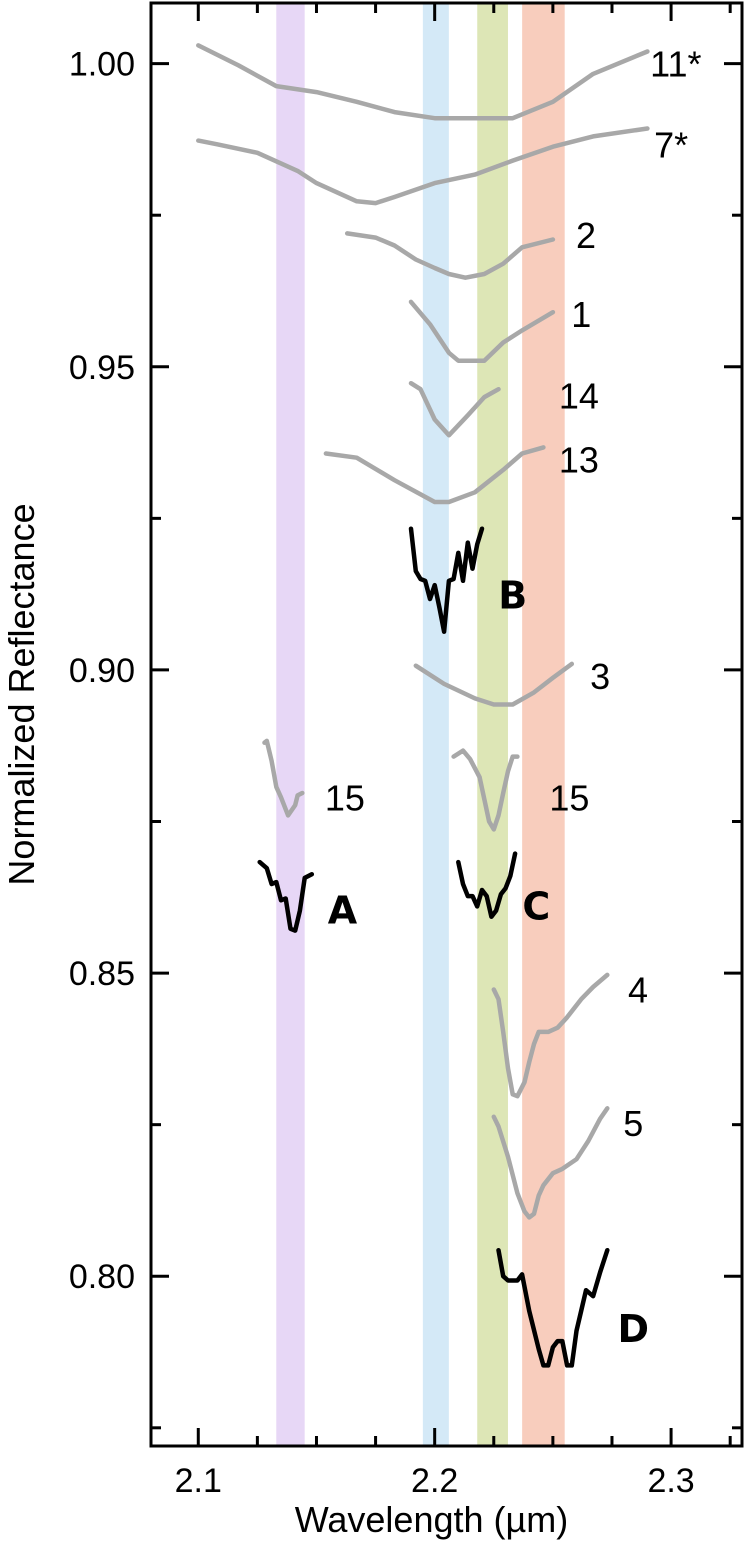 The width and height of the screenshot is (750, 1552). Describe the element at coordinates (579, 395) in the screenshot. I see `curve-label-14: 14` at that location.